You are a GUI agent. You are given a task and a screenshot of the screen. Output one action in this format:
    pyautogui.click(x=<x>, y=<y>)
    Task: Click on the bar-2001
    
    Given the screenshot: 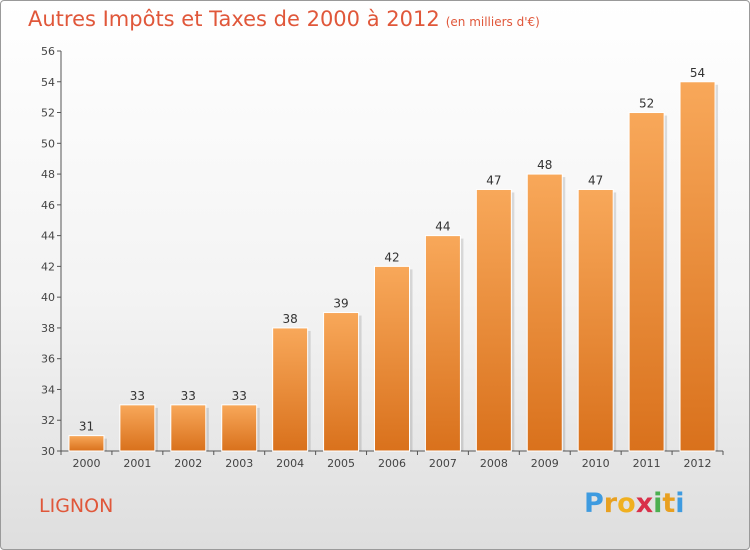 What is the action you would take?
    pyautogui.click(x=137, y=428)
    